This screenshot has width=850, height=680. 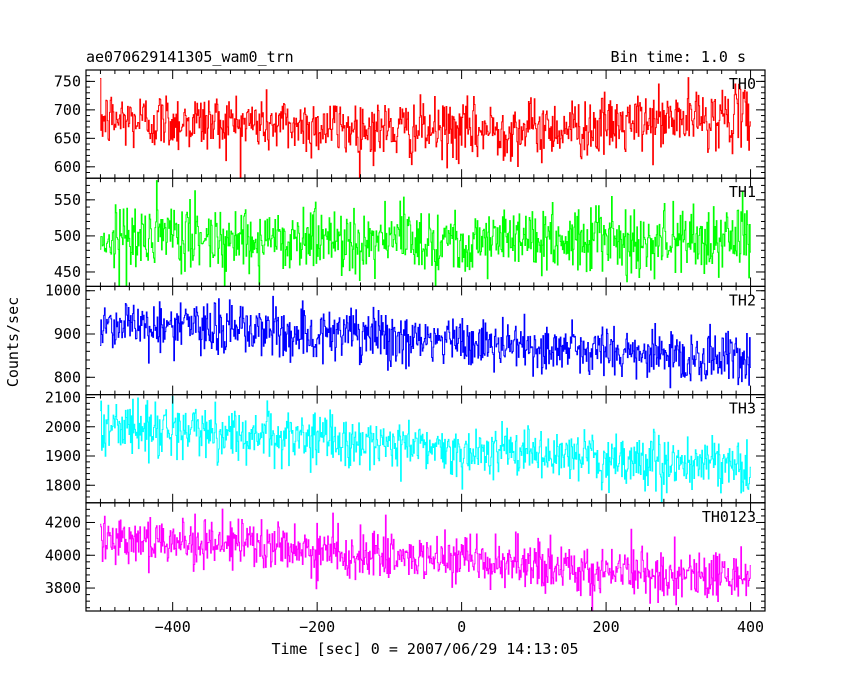 I want to click on x-tick-label: 200, so click(x=606, y=627).